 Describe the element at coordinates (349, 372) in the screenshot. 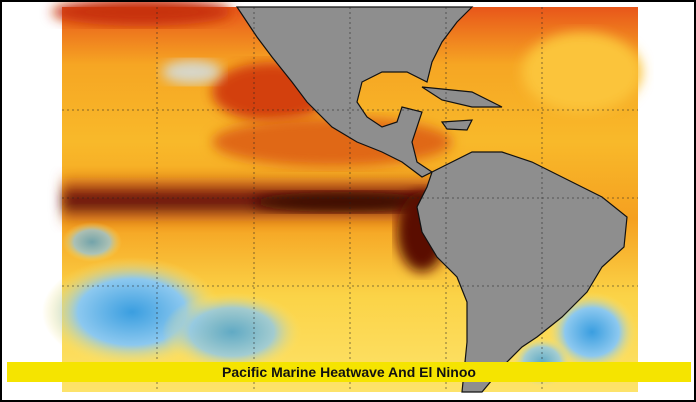

I see `caption: Pacific Marine Heatwave And El Ninoo` at that location.